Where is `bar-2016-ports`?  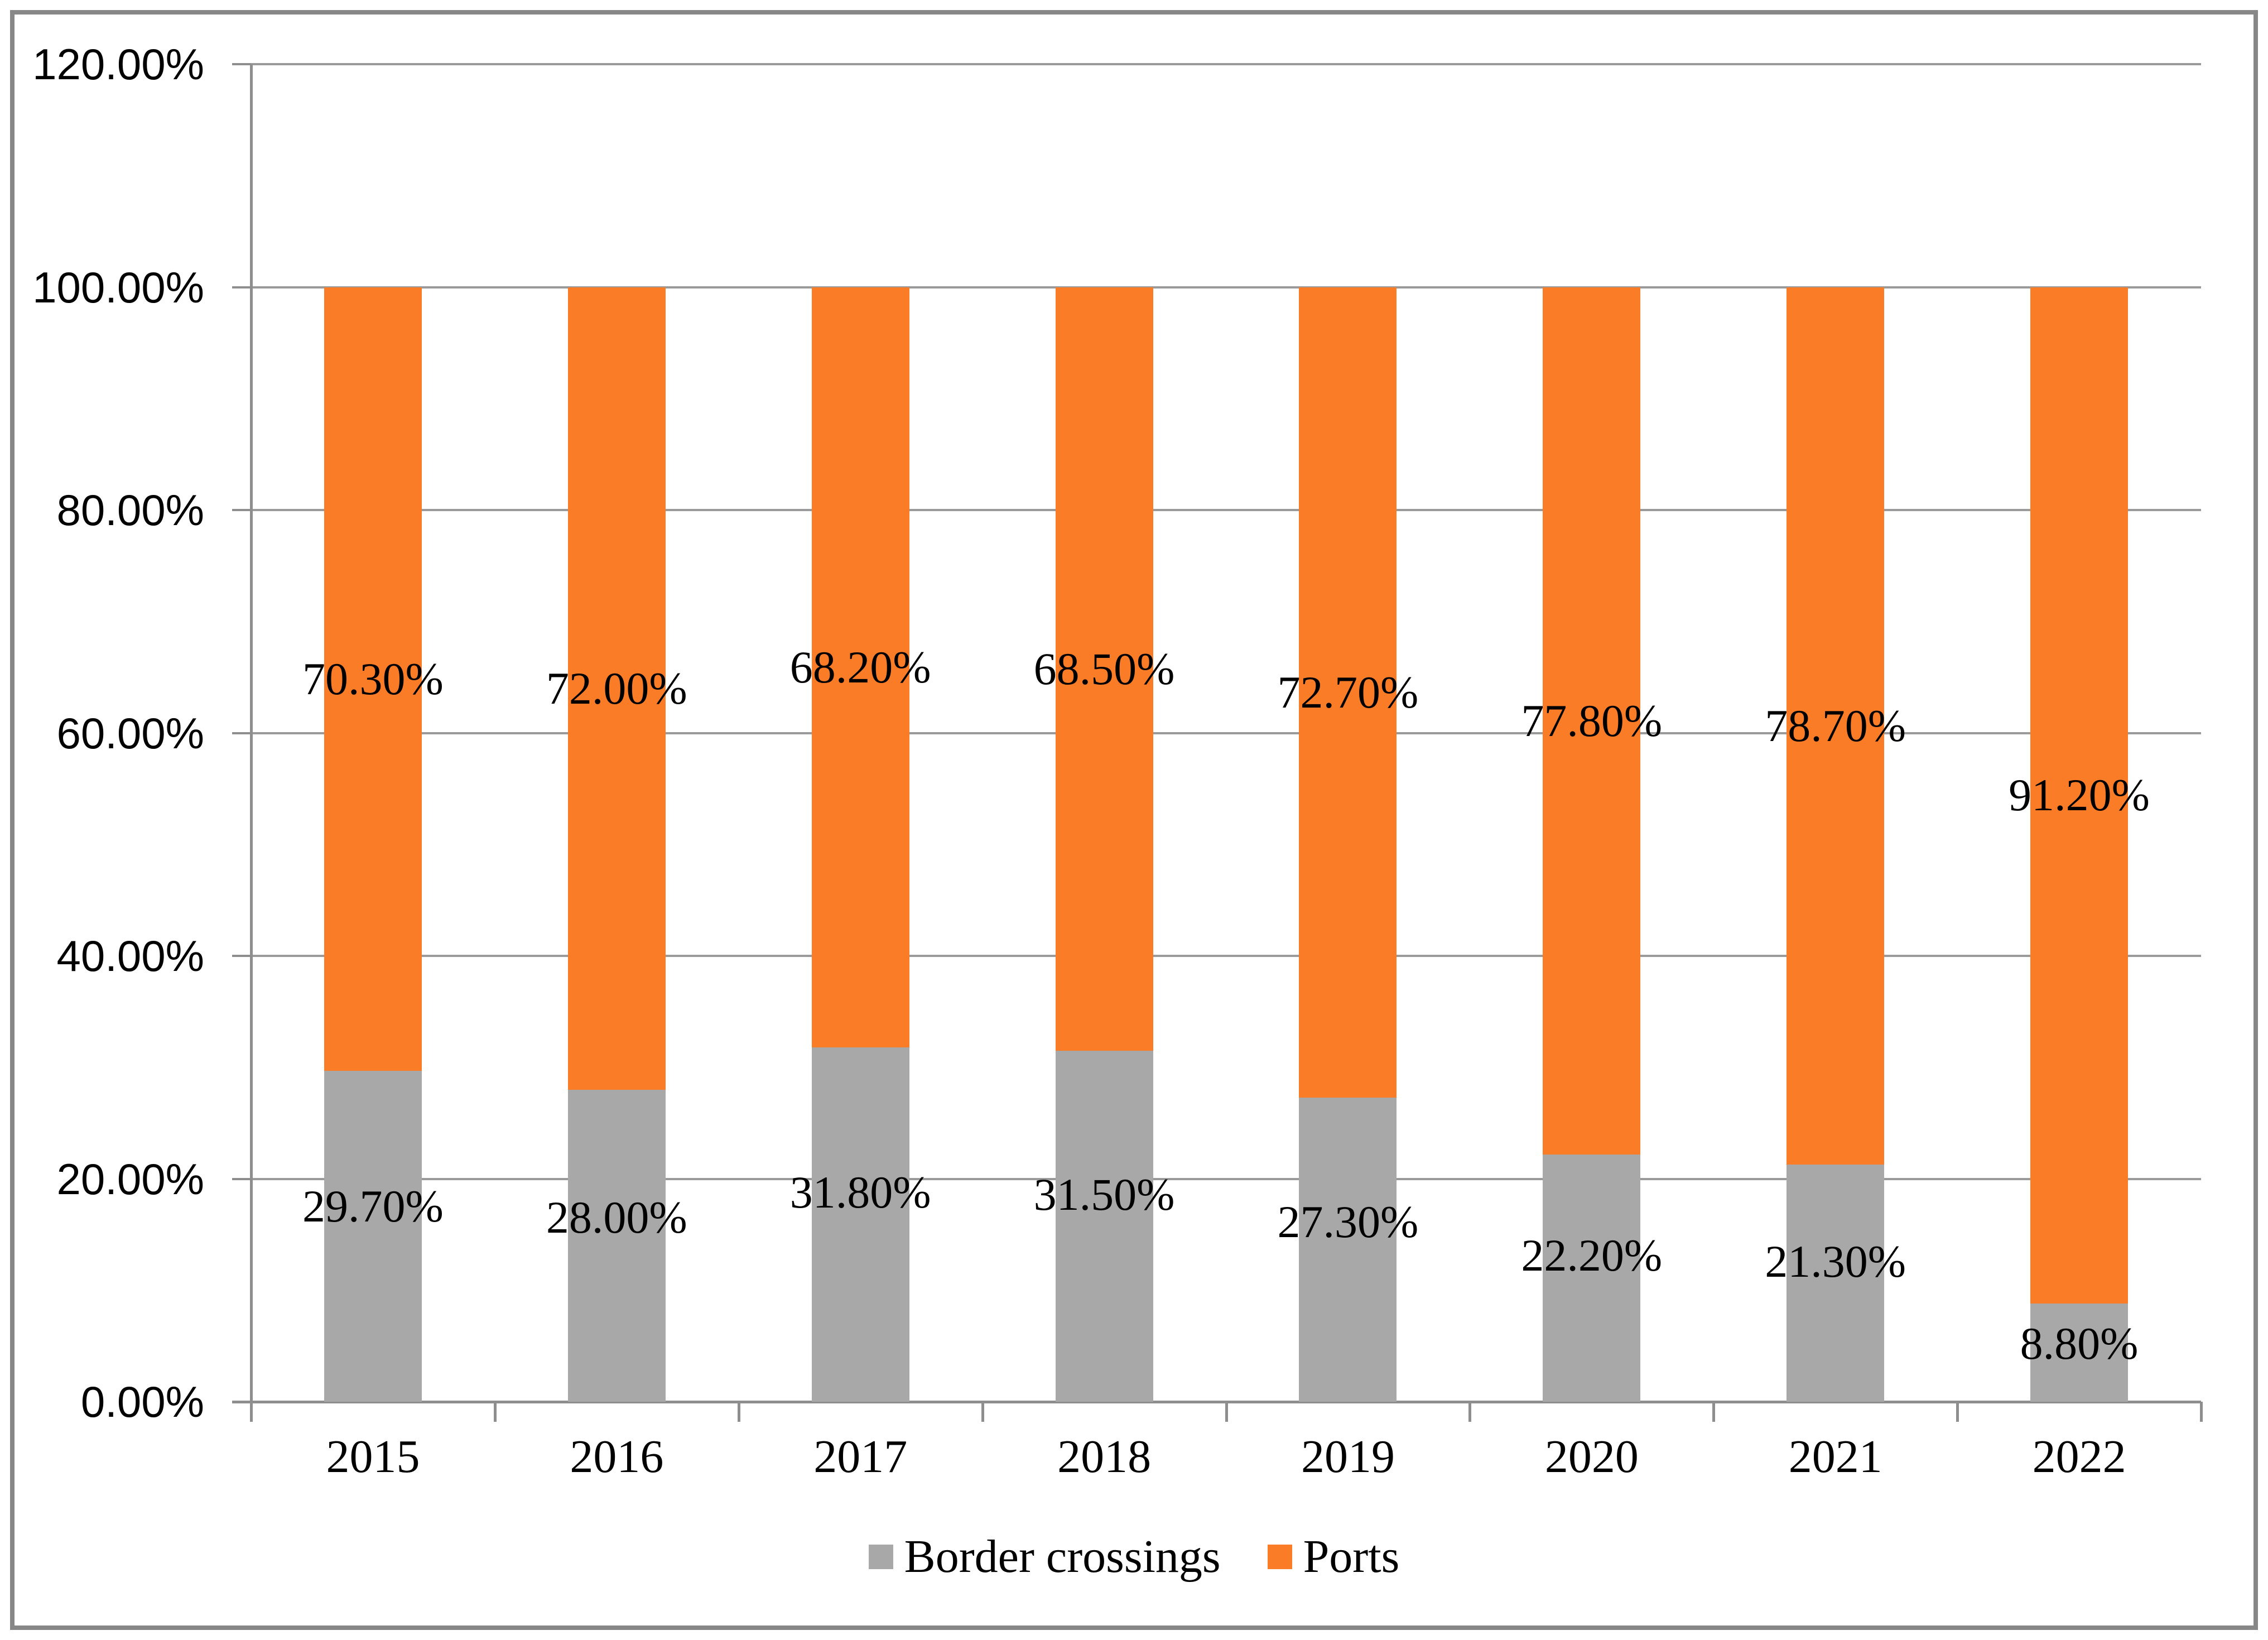
bar-2016-ports is located at coordinates (616, 688).